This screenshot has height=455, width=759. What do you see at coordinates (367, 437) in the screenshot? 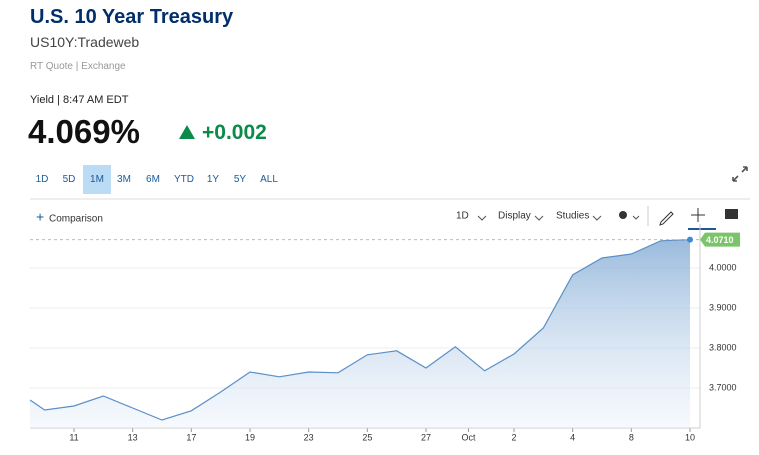
I see `x-tick-label: 25` at bounding box center [367, 437].